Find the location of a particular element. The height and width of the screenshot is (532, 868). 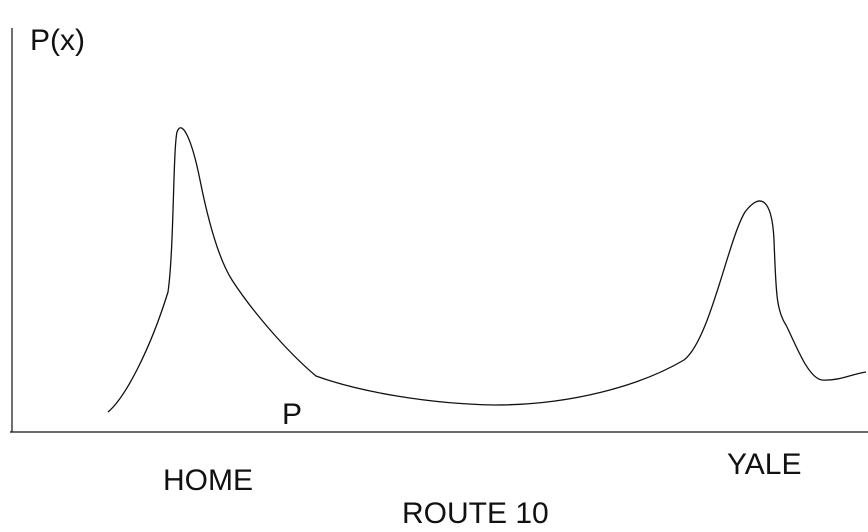

y-axis-label: P(x) is located at coordinates (57, 40).